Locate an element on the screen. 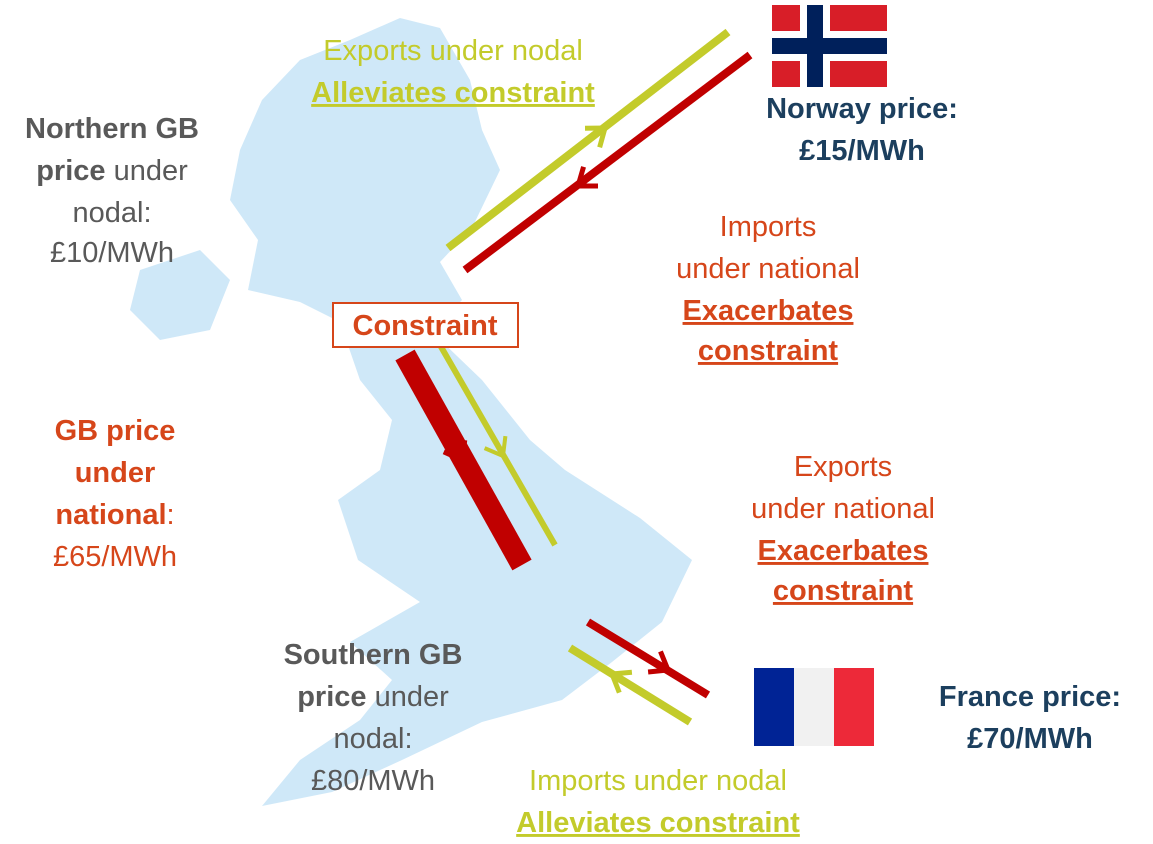 This screenshot has height=844, width=1153. france-flag is located at coordinates (814, 707).